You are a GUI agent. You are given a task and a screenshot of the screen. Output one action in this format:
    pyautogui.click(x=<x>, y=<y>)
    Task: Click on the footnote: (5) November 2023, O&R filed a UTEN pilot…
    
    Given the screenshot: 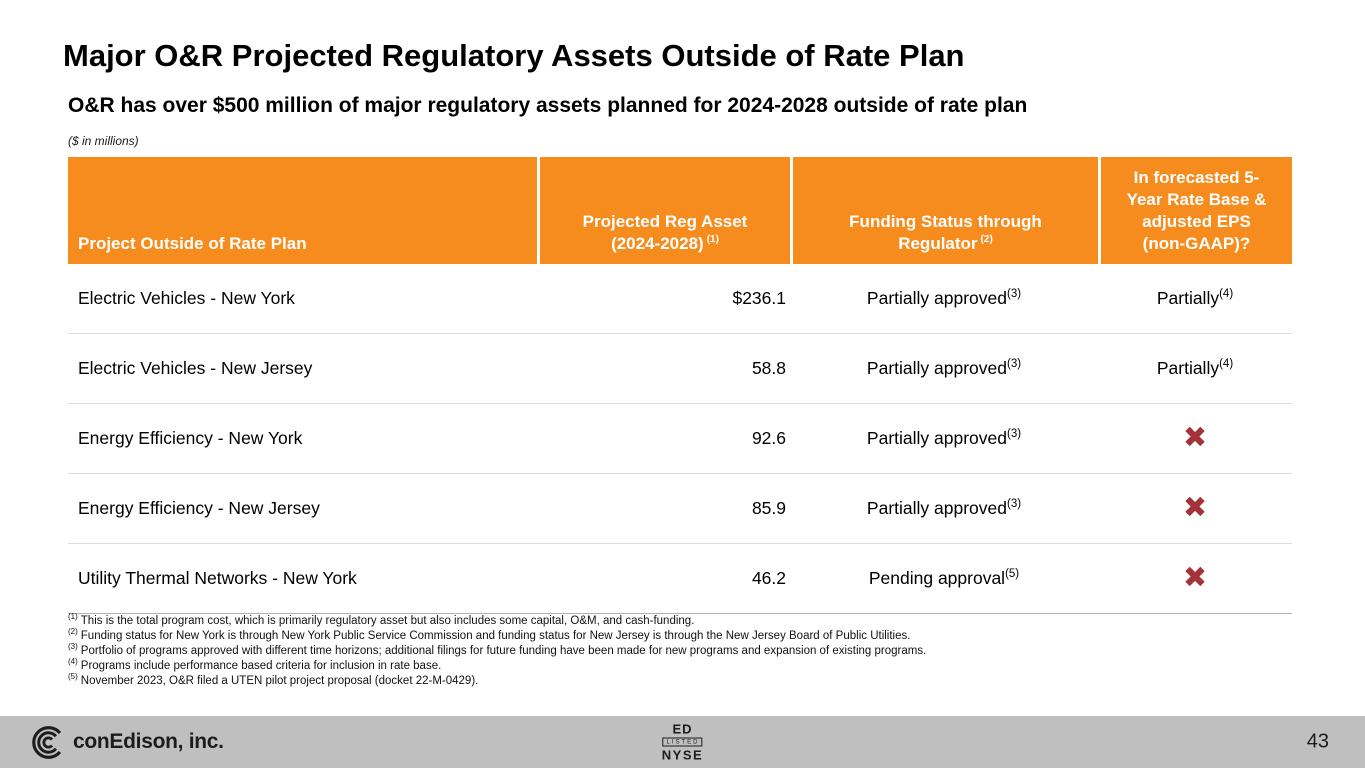 What is the action you would take?
    pyautogui.click(x=680, y=680)
    